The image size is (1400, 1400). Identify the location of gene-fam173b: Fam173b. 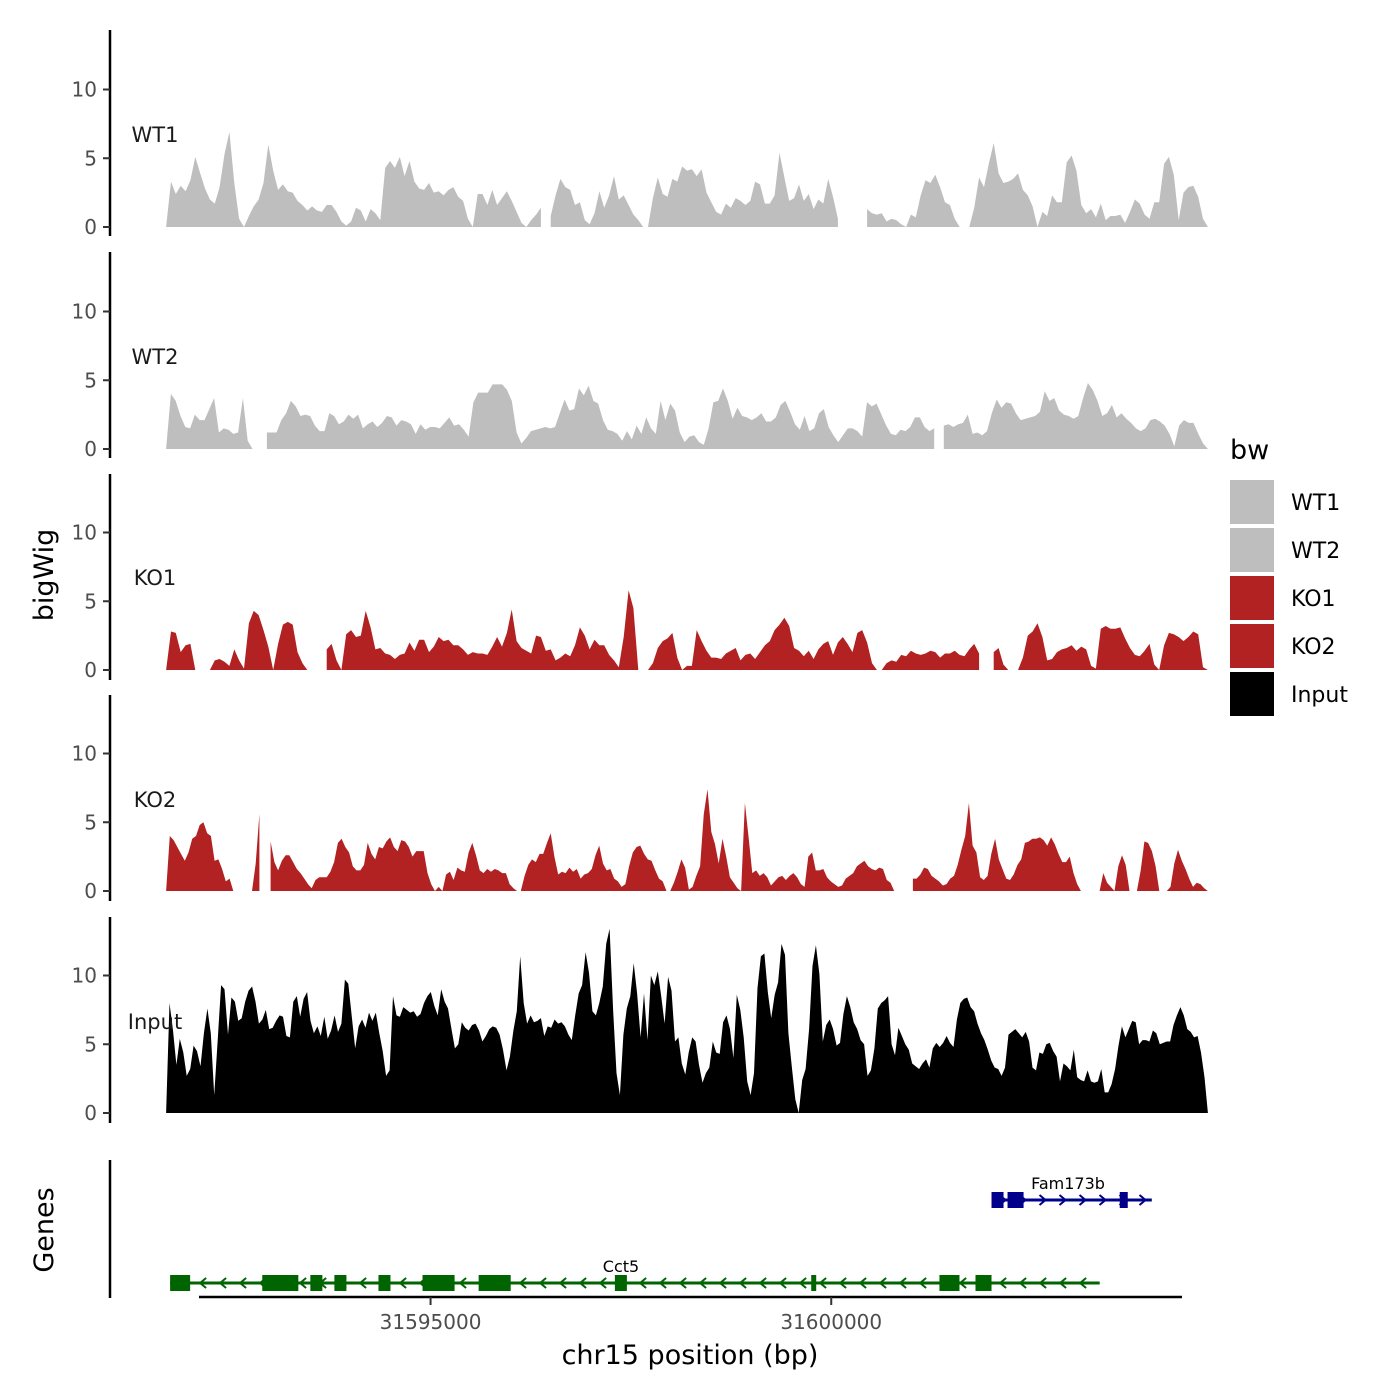
(1071, 1191).